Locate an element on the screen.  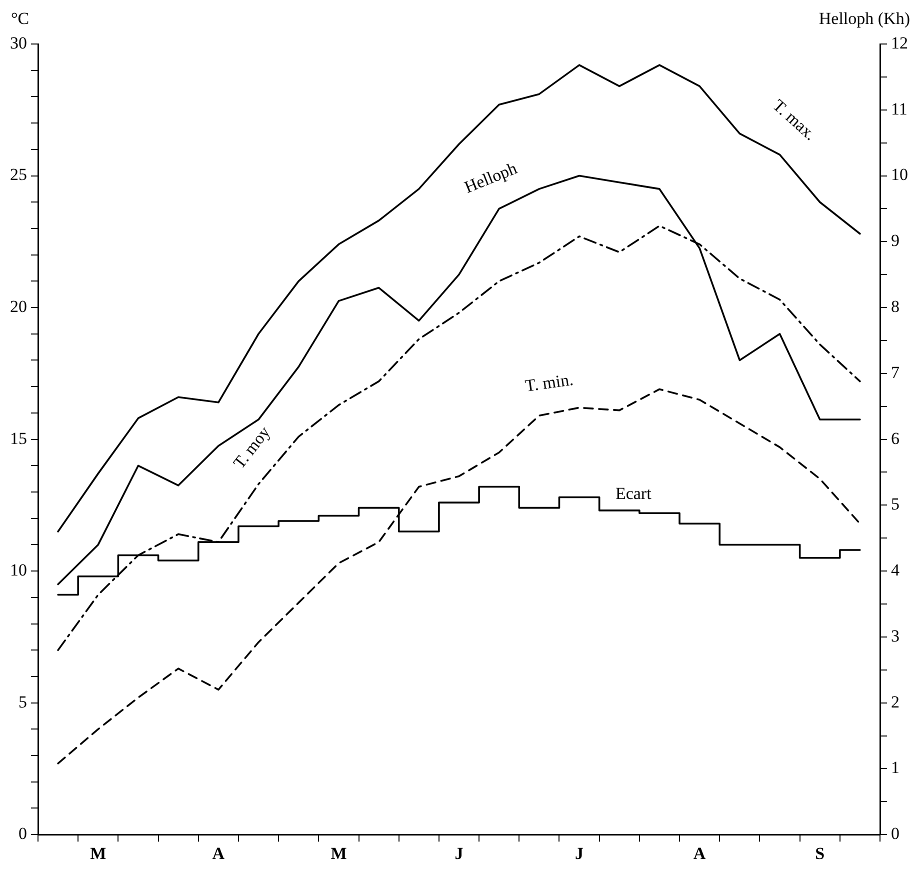
y2-tick-label: 9 is located at coordinates (895, 240).